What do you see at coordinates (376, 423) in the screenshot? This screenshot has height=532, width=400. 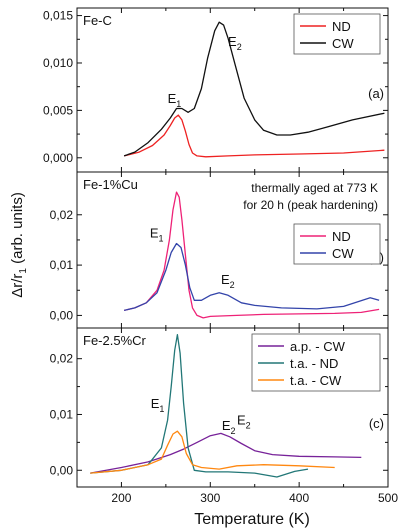 I see `panel-tag: (c)` at bounding box center [376, 423].